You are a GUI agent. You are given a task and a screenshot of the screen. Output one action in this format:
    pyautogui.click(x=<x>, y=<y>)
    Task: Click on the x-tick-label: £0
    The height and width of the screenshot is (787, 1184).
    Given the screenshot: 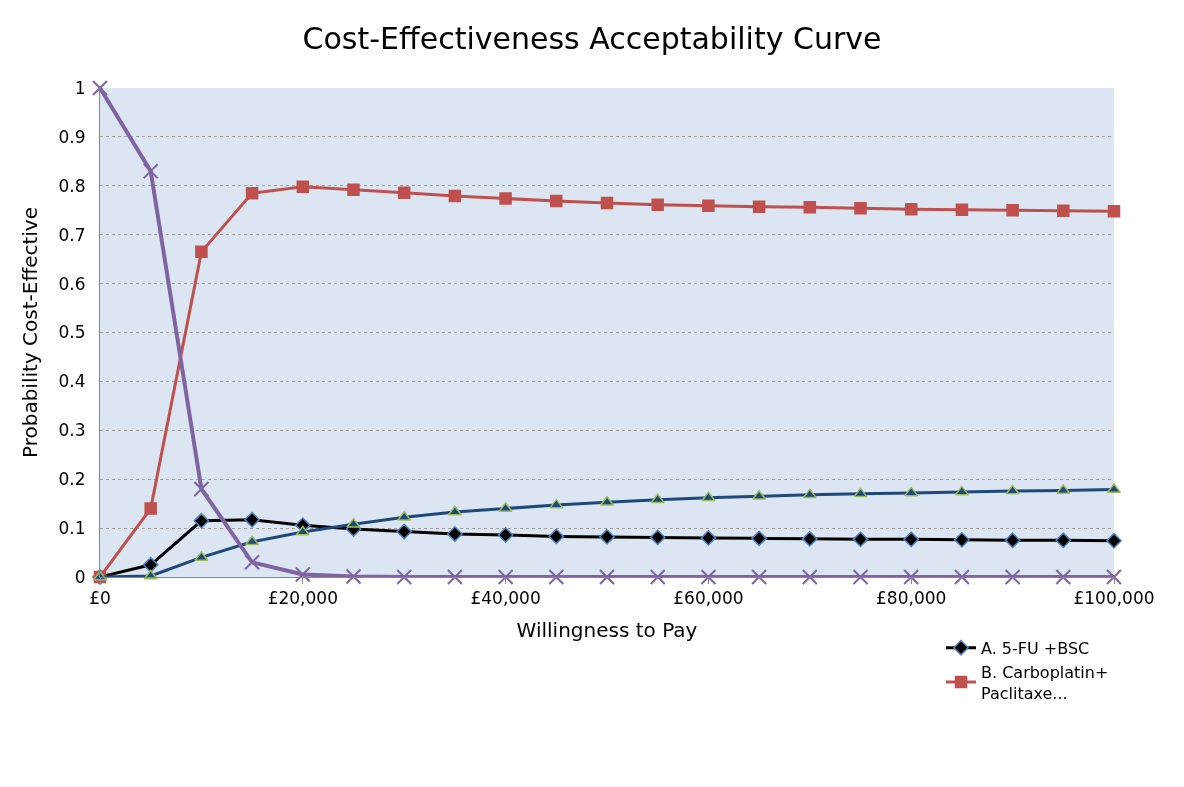 What is the action you would take?
    pyautogui.click(x=100, y=598)
    